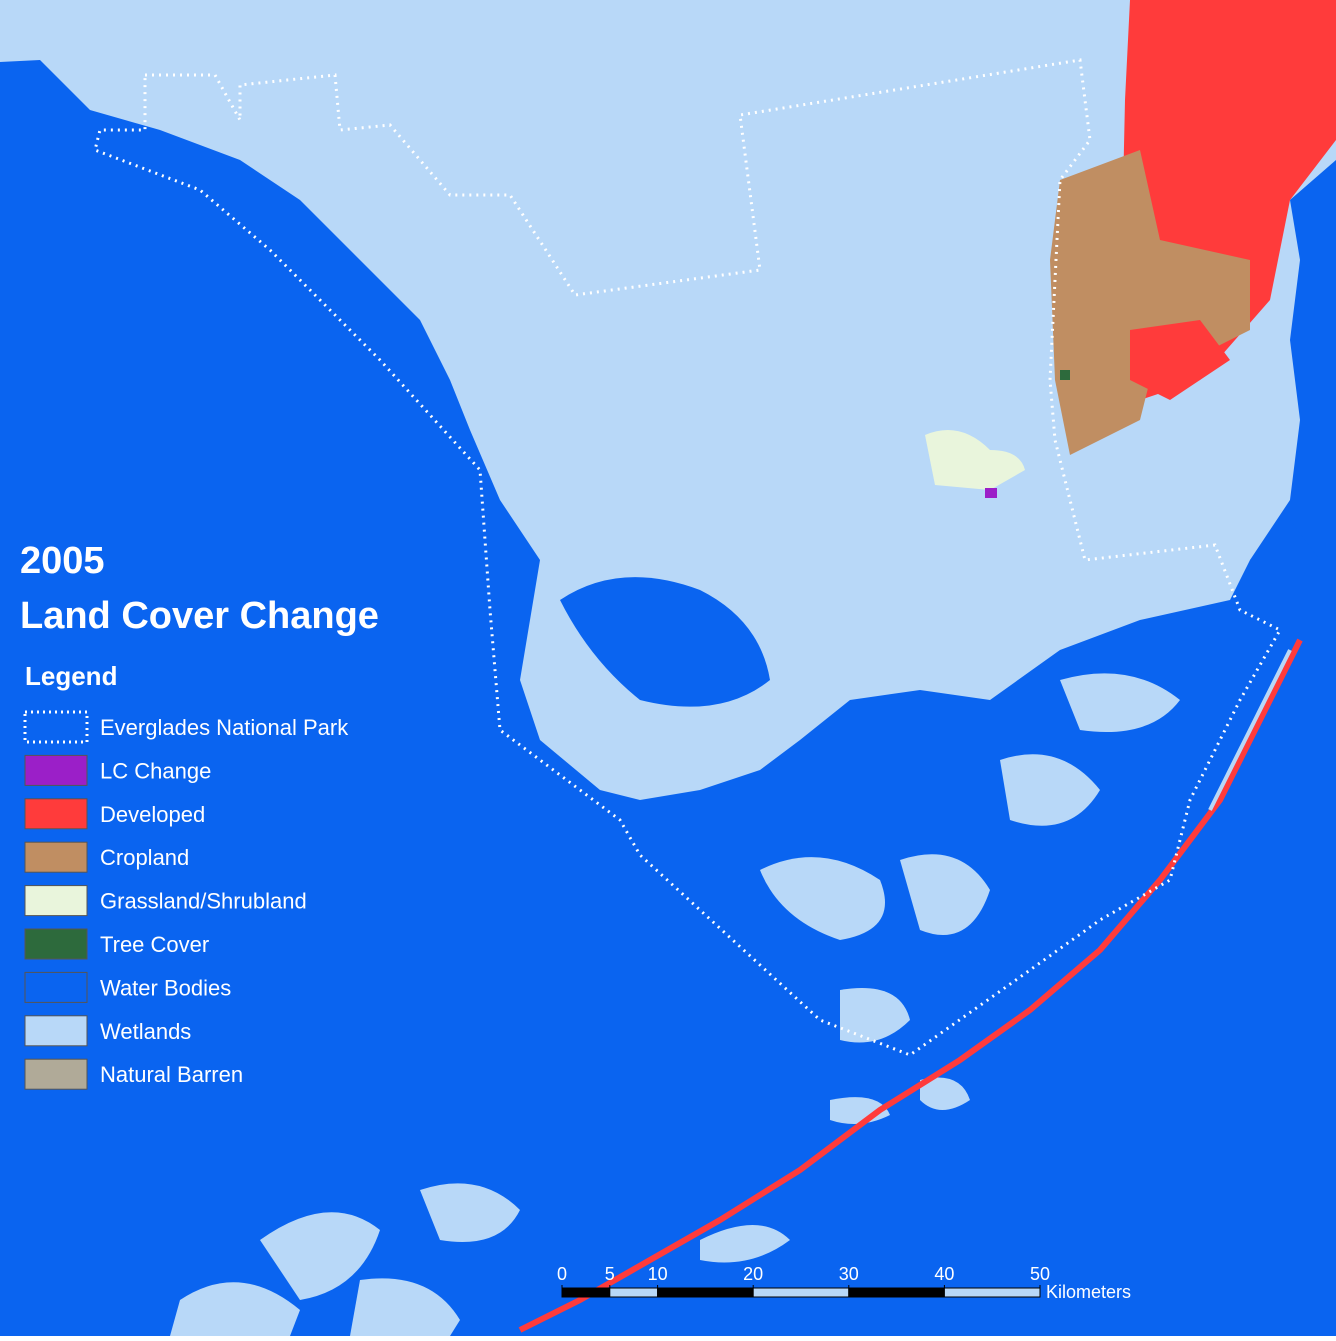 This screenshot has width=1336, height=1341. What do you see at coordinates (975, 460) in the screenshot?
I see `grassland-area` at bounding box center [975, 460].